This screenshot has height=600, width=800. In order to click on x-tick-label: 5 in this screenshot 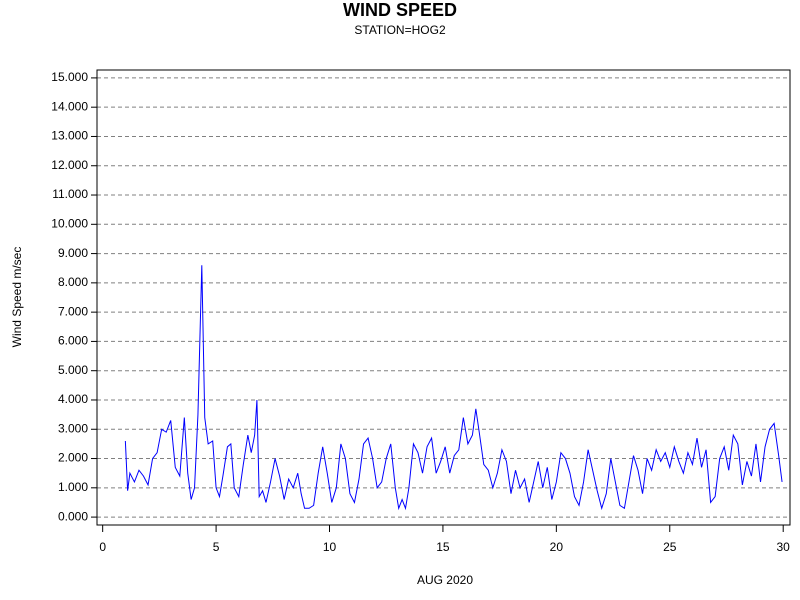, I will do `click(216, 547)`.